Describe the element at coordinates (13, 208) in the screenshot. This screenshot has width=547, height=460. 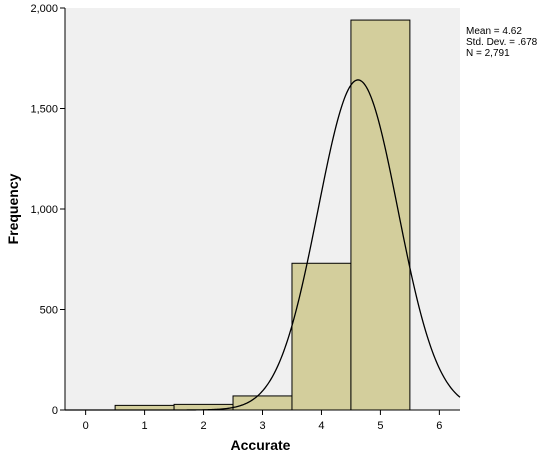
I see `y-axis-title: Frequency` at that location.